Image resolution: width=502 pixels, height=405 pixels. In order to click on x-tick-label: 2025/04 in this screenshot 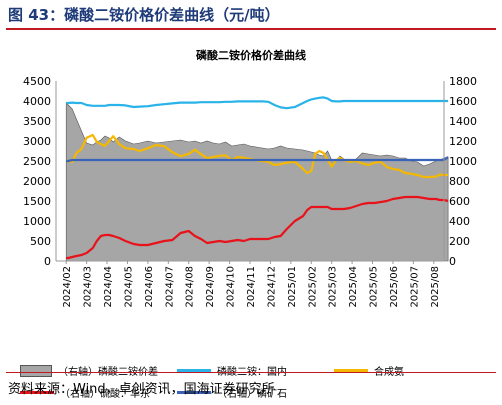, I will do `click(353, 287)`.